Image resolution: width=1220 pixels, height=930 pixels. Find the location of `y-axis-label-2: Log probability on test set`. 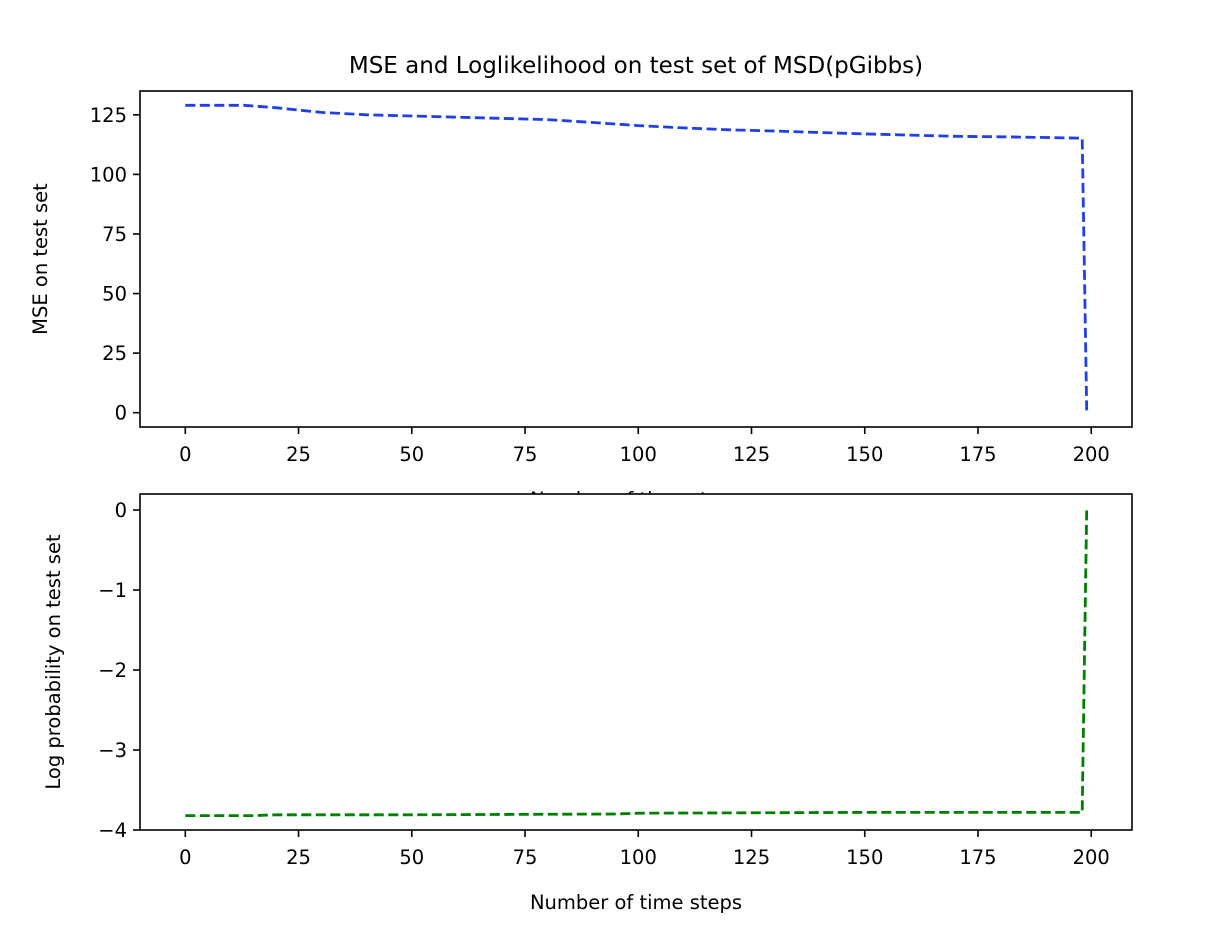

y-axis-label-2: Log probability on test set is located at coordinates (53, 662).